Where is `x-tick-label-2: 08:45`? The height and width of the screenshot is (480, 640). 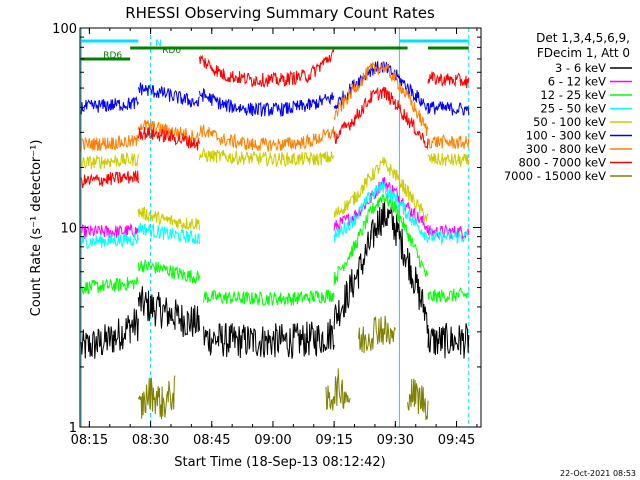
x-tick-label-2: 08:45 is located at coordinates (211, 440).